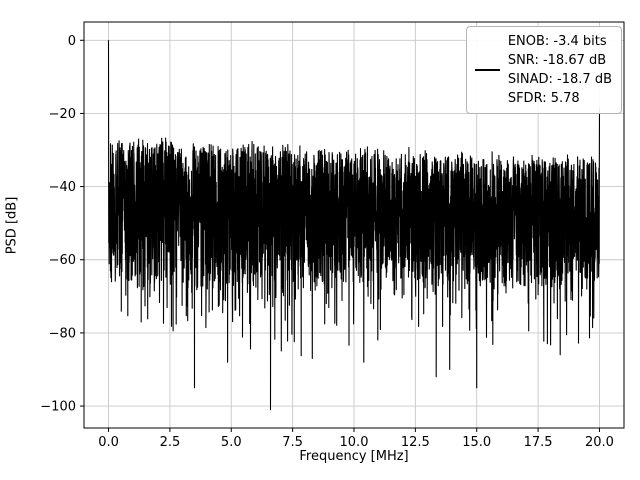 This screenshot has width=640, height=480. What do you see at coordinates (62, 114) in the screenshot?
I see `svg-text: −20` at bounding box center [62, 114].